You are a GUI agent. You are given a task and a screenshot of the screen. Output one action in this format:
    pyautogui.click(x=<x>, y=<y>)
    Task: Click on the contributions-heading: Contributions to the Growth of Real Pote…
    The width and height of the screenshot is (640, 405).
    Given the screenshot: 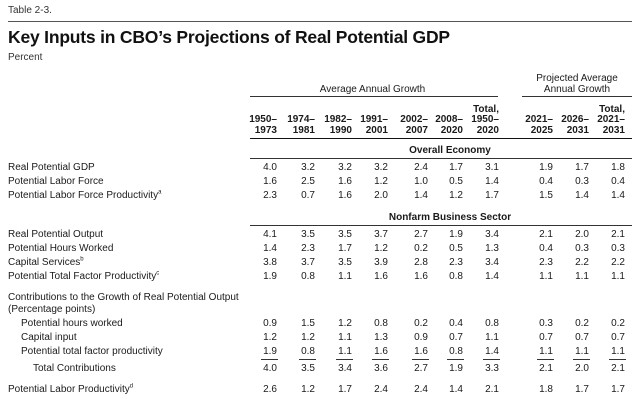 What is the action you would take?
    pyautogui.click(x=123, y=304)
    